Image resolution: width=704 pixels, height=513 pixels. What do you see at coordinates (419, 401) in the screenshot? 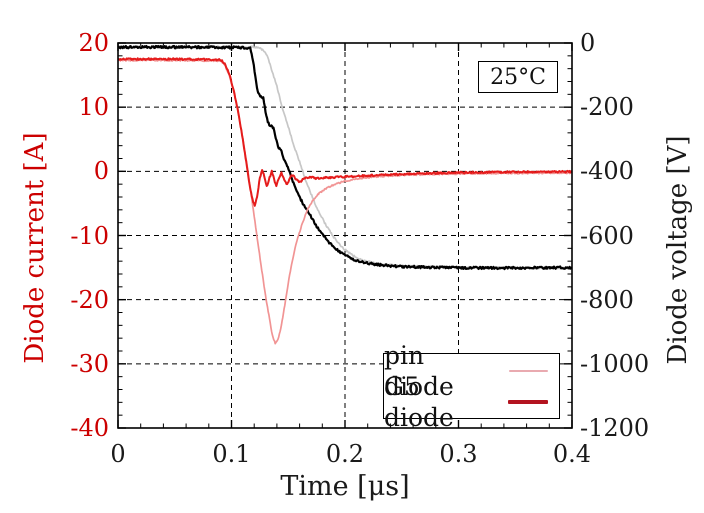
I see `legend-label: G5 diode` at bounding box center [419, 401].